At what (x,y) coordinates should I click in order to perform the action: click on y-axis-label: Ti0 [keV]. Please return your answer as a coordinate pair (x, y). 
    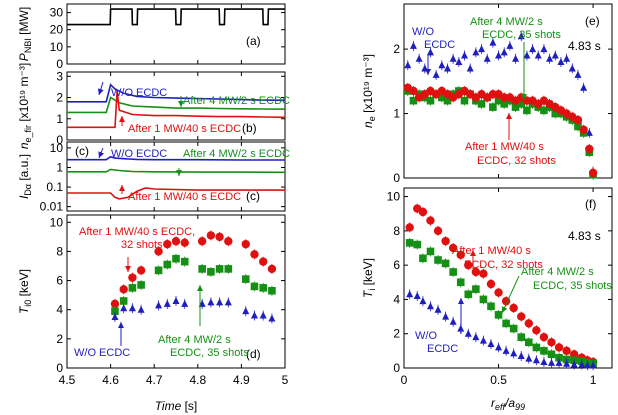
    Looking at the image, I should click on (25, 291).